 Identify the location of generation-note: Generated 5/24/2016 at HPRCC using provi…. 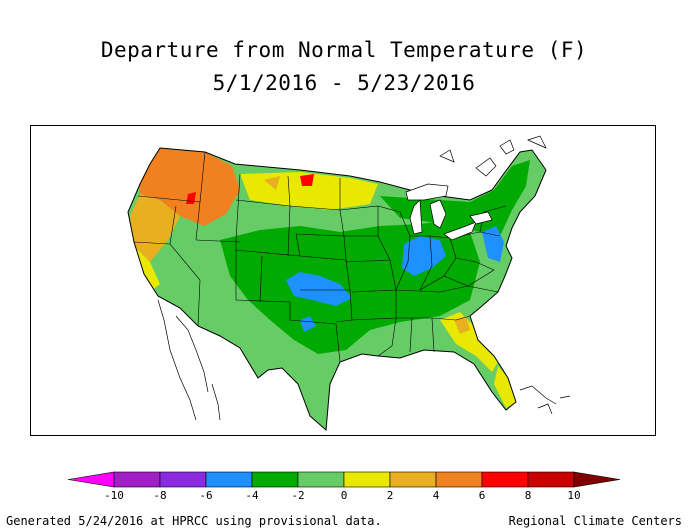
(194, 521).